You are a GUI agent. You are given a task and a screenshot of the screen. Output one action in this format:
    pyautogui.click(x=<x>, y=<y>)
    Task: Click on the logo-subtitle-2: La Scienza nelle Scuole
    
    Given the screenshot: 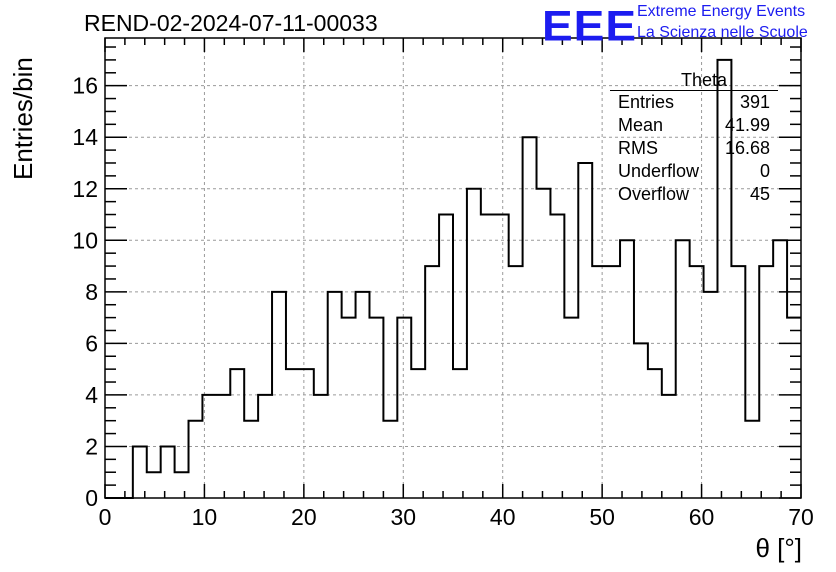 What is the action you would take?
    pyautogui.click(x=722, y=32)
    